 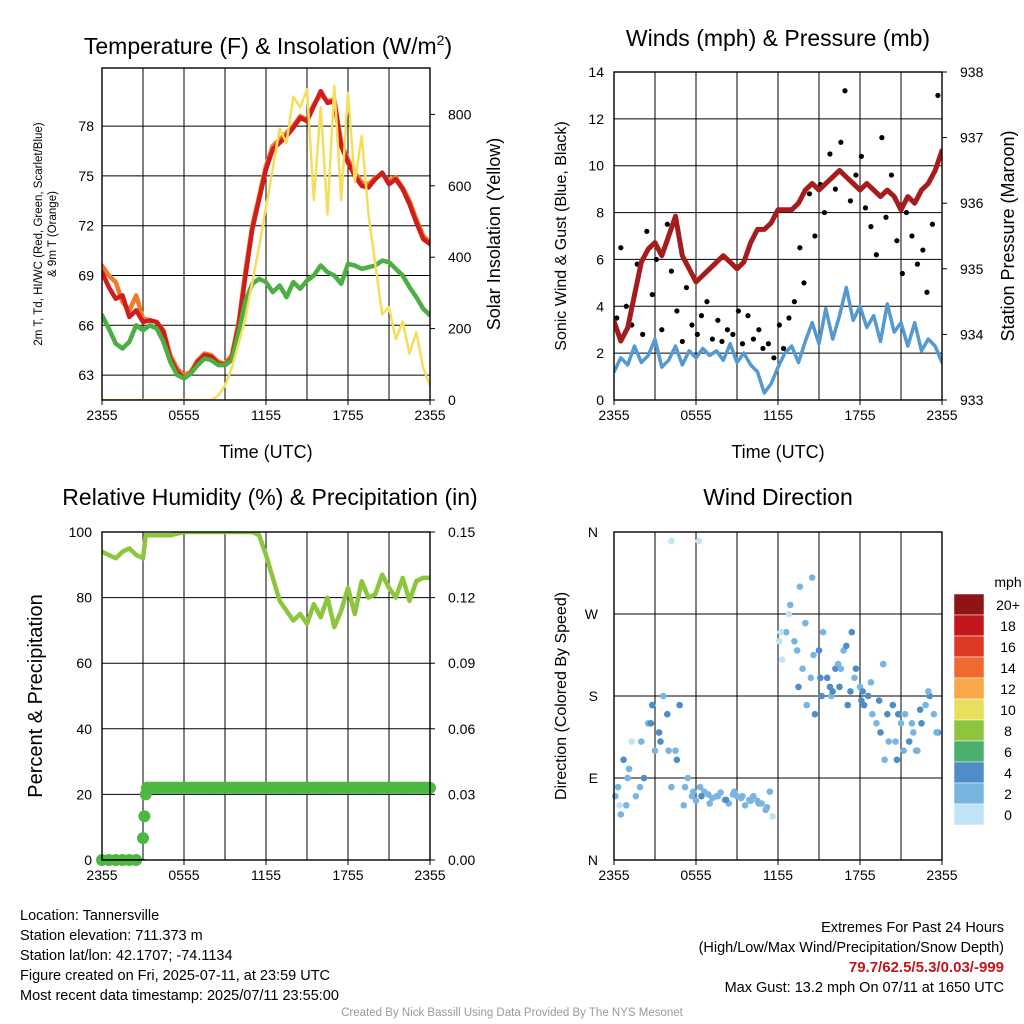 What do you see at coordinates (600, 259) in the screenshot?
I see `y-tick-label: 6` at bounding box center [600, 259].